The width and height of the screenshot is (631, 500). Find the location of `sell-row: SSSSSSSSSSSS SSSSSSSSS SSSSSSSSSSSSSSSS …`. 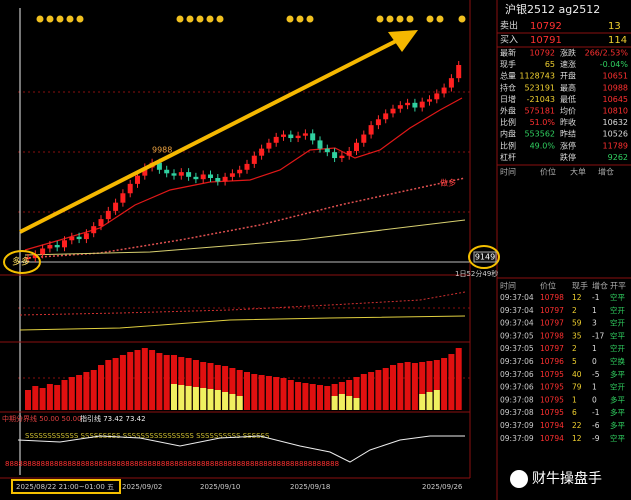

sell-row: SSSSSSSSSSSS SSSSSSSSS SSSSSSSSSSSSSSSS … is located at coordinates (147, 436).